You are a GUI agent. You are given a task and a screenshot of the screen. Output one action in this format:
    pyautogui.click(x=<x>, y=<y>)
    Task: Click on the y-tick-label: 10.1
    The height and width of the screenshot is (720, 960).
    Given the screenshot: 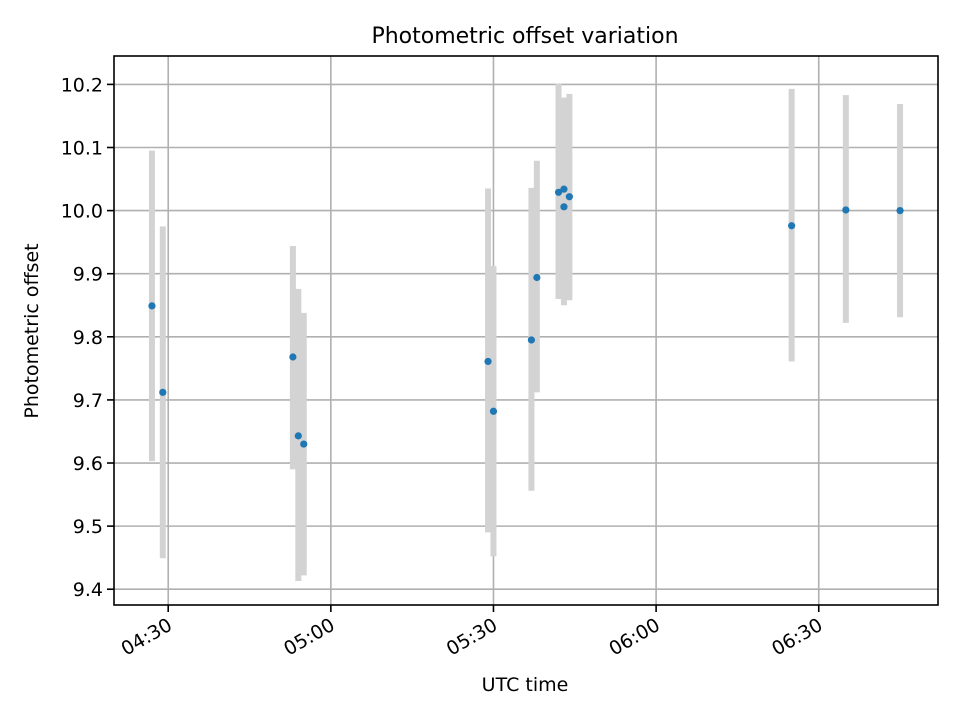 What is the action you would take?
    pyautogui.click(x=82, y=149)
    